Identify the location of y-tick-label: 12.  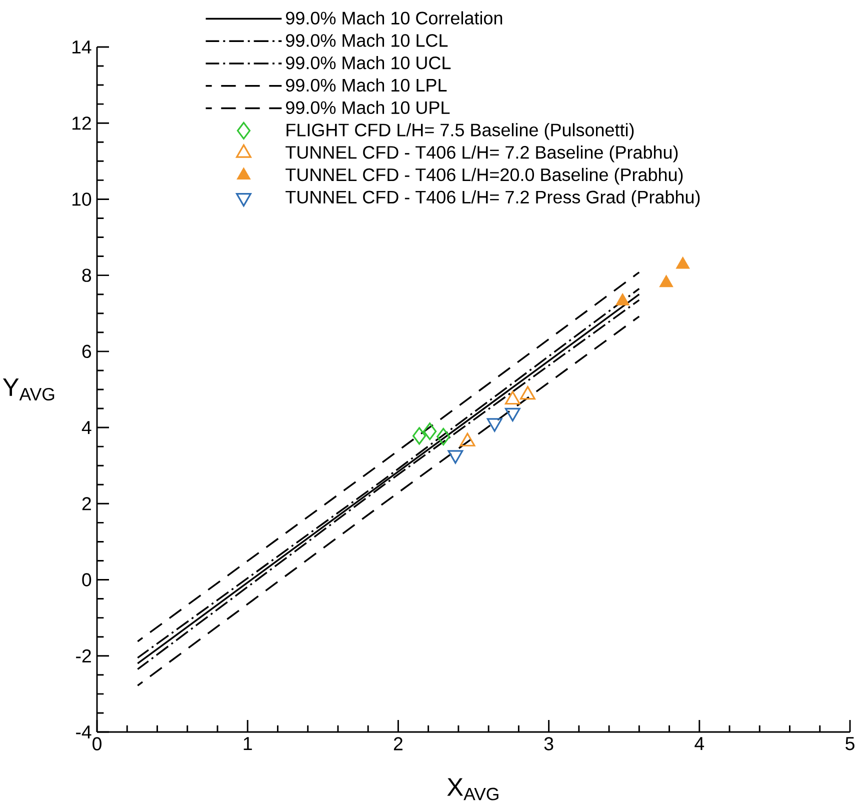
(81, 123).